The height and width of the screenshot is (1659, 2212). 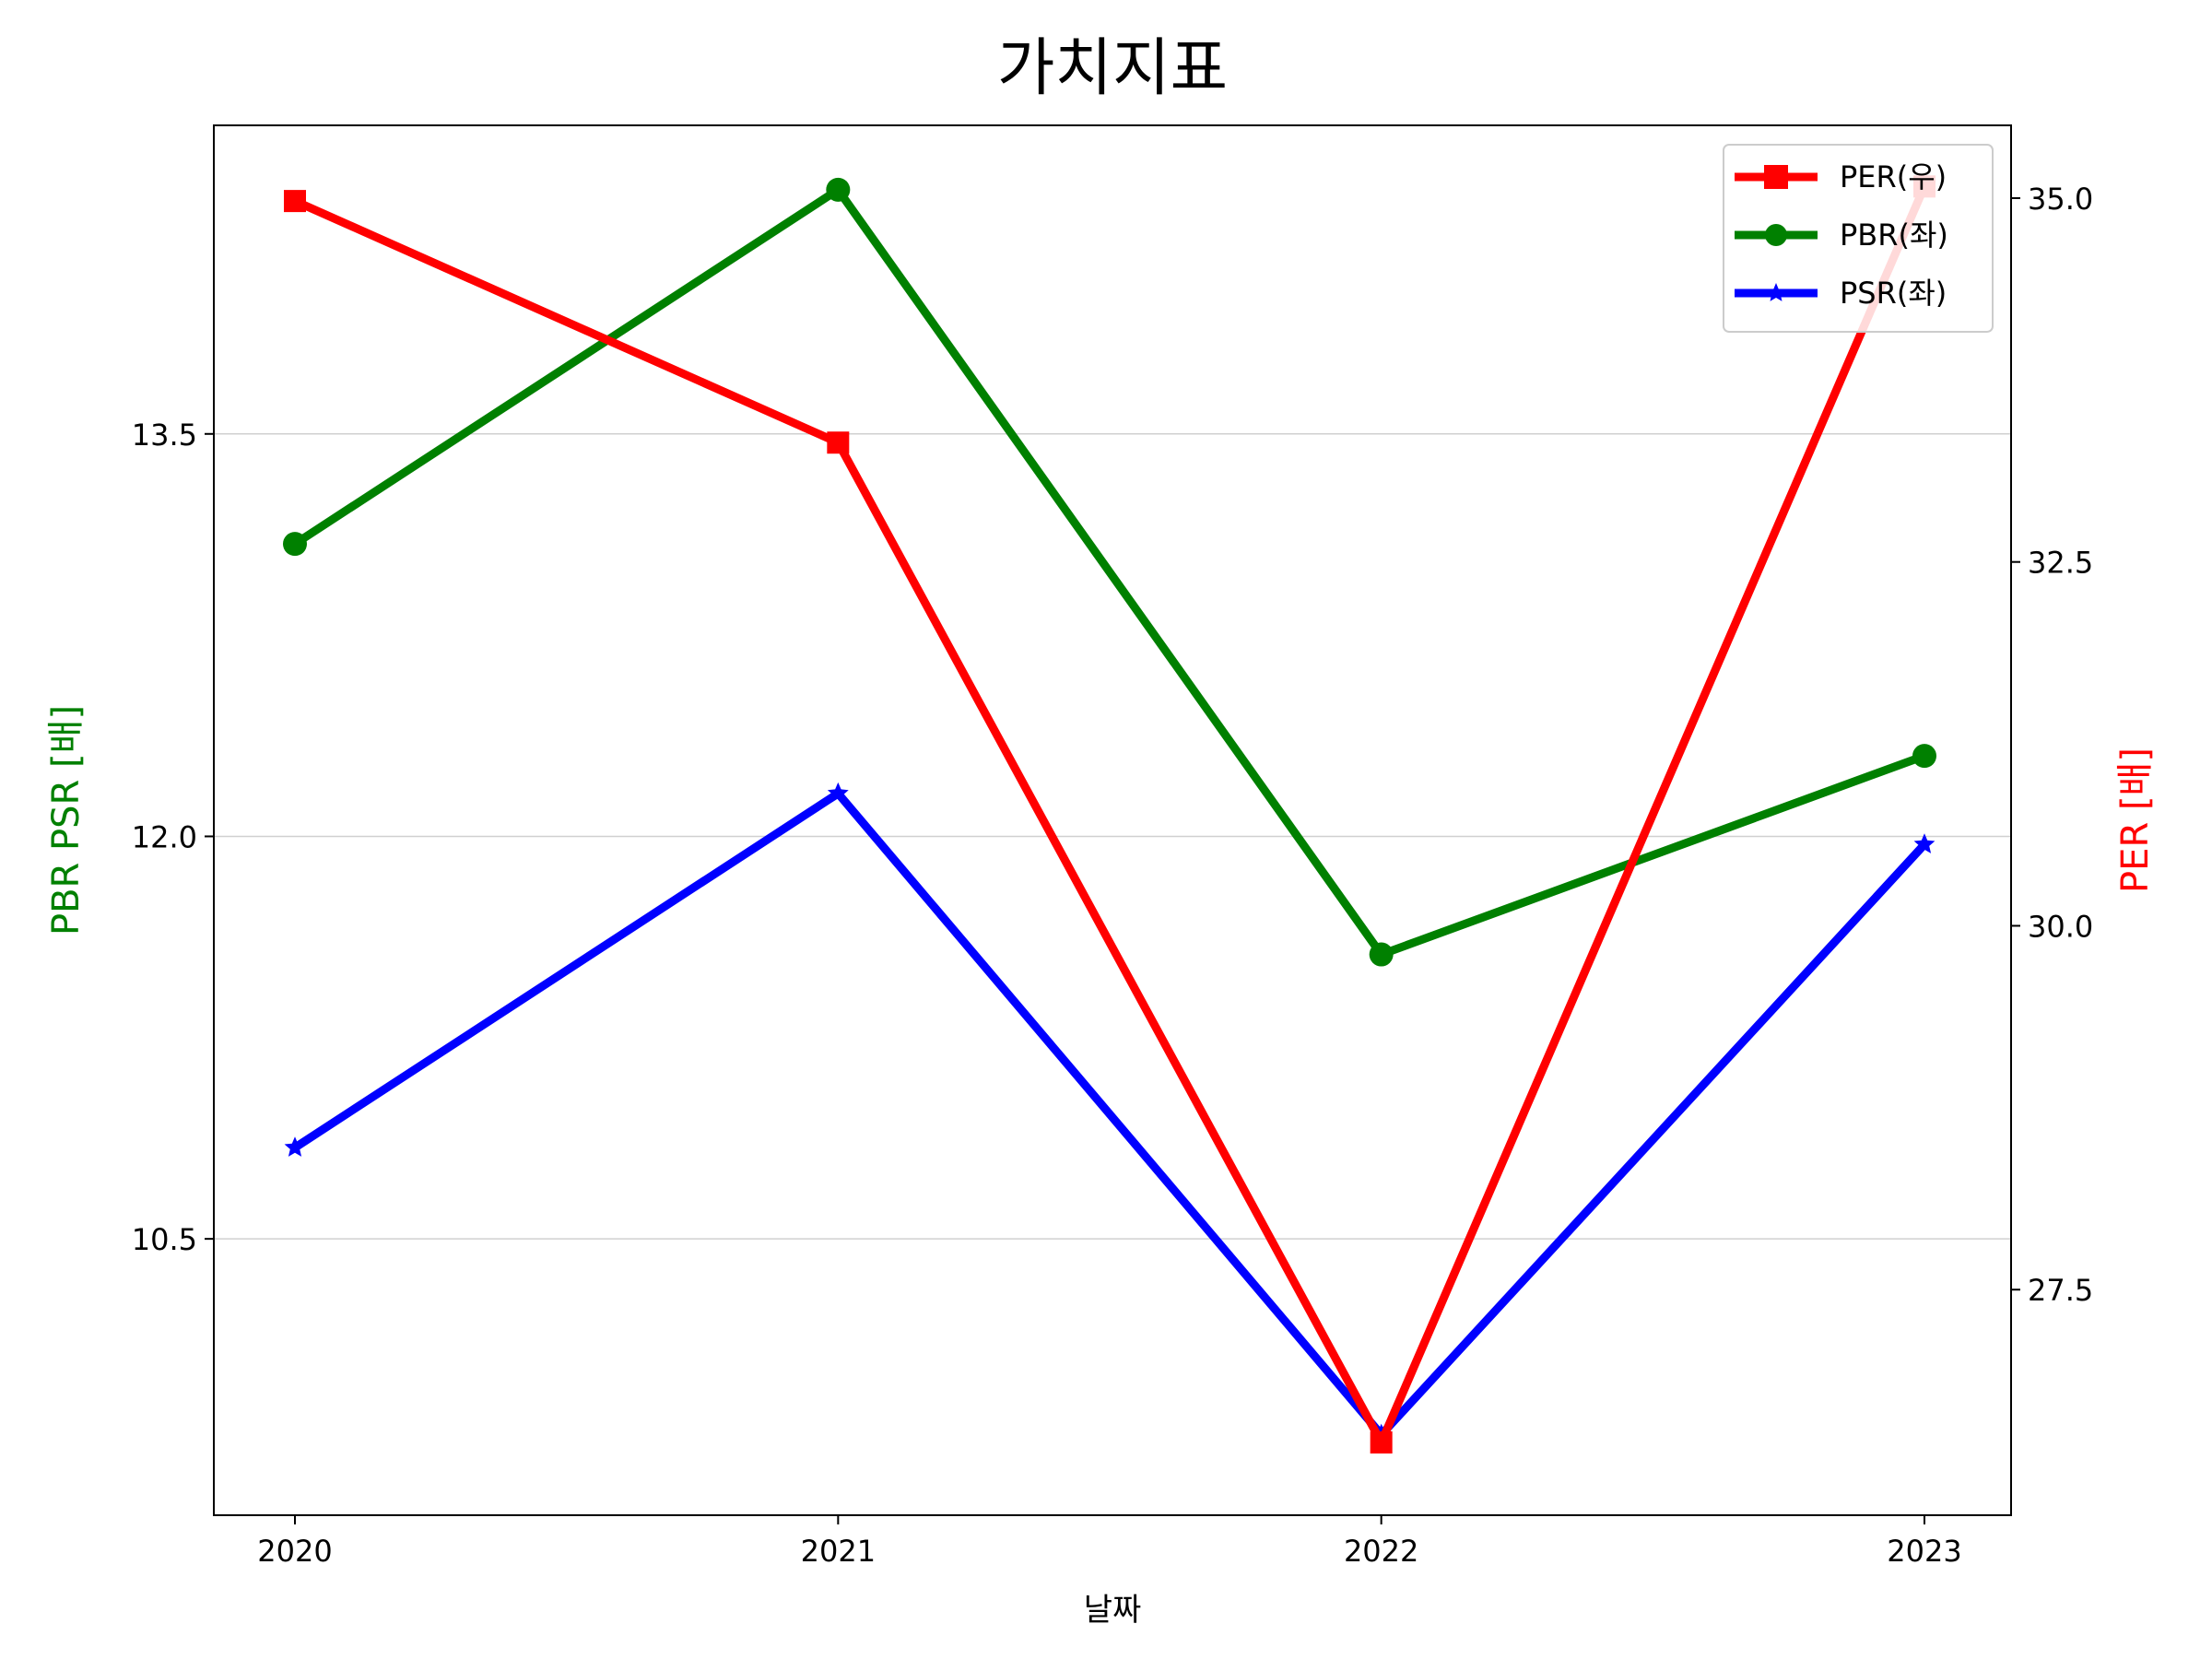 I want to click on y-right-tick-label: 27.5, so click(x=2060, y=1290).